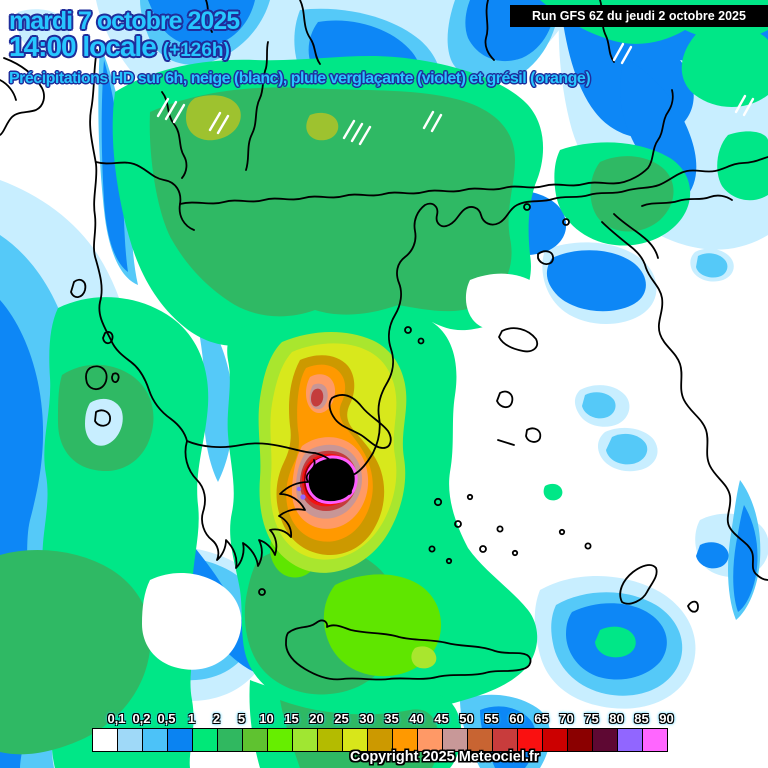 The width and height of the screenshot is (768, 768). Describe the element at coordinates (491, 718) in the screenshot. I see `legend-label: 55` at that location.